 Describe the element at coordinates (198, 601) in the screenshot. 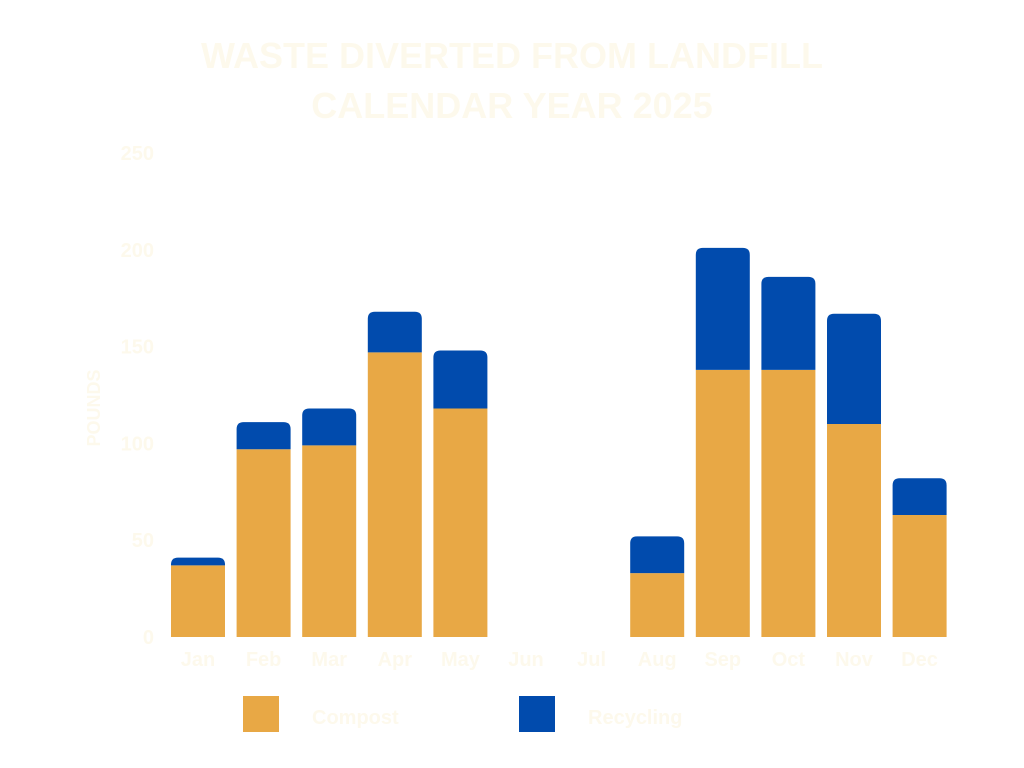

I see `bar-compost-jan` at that location.